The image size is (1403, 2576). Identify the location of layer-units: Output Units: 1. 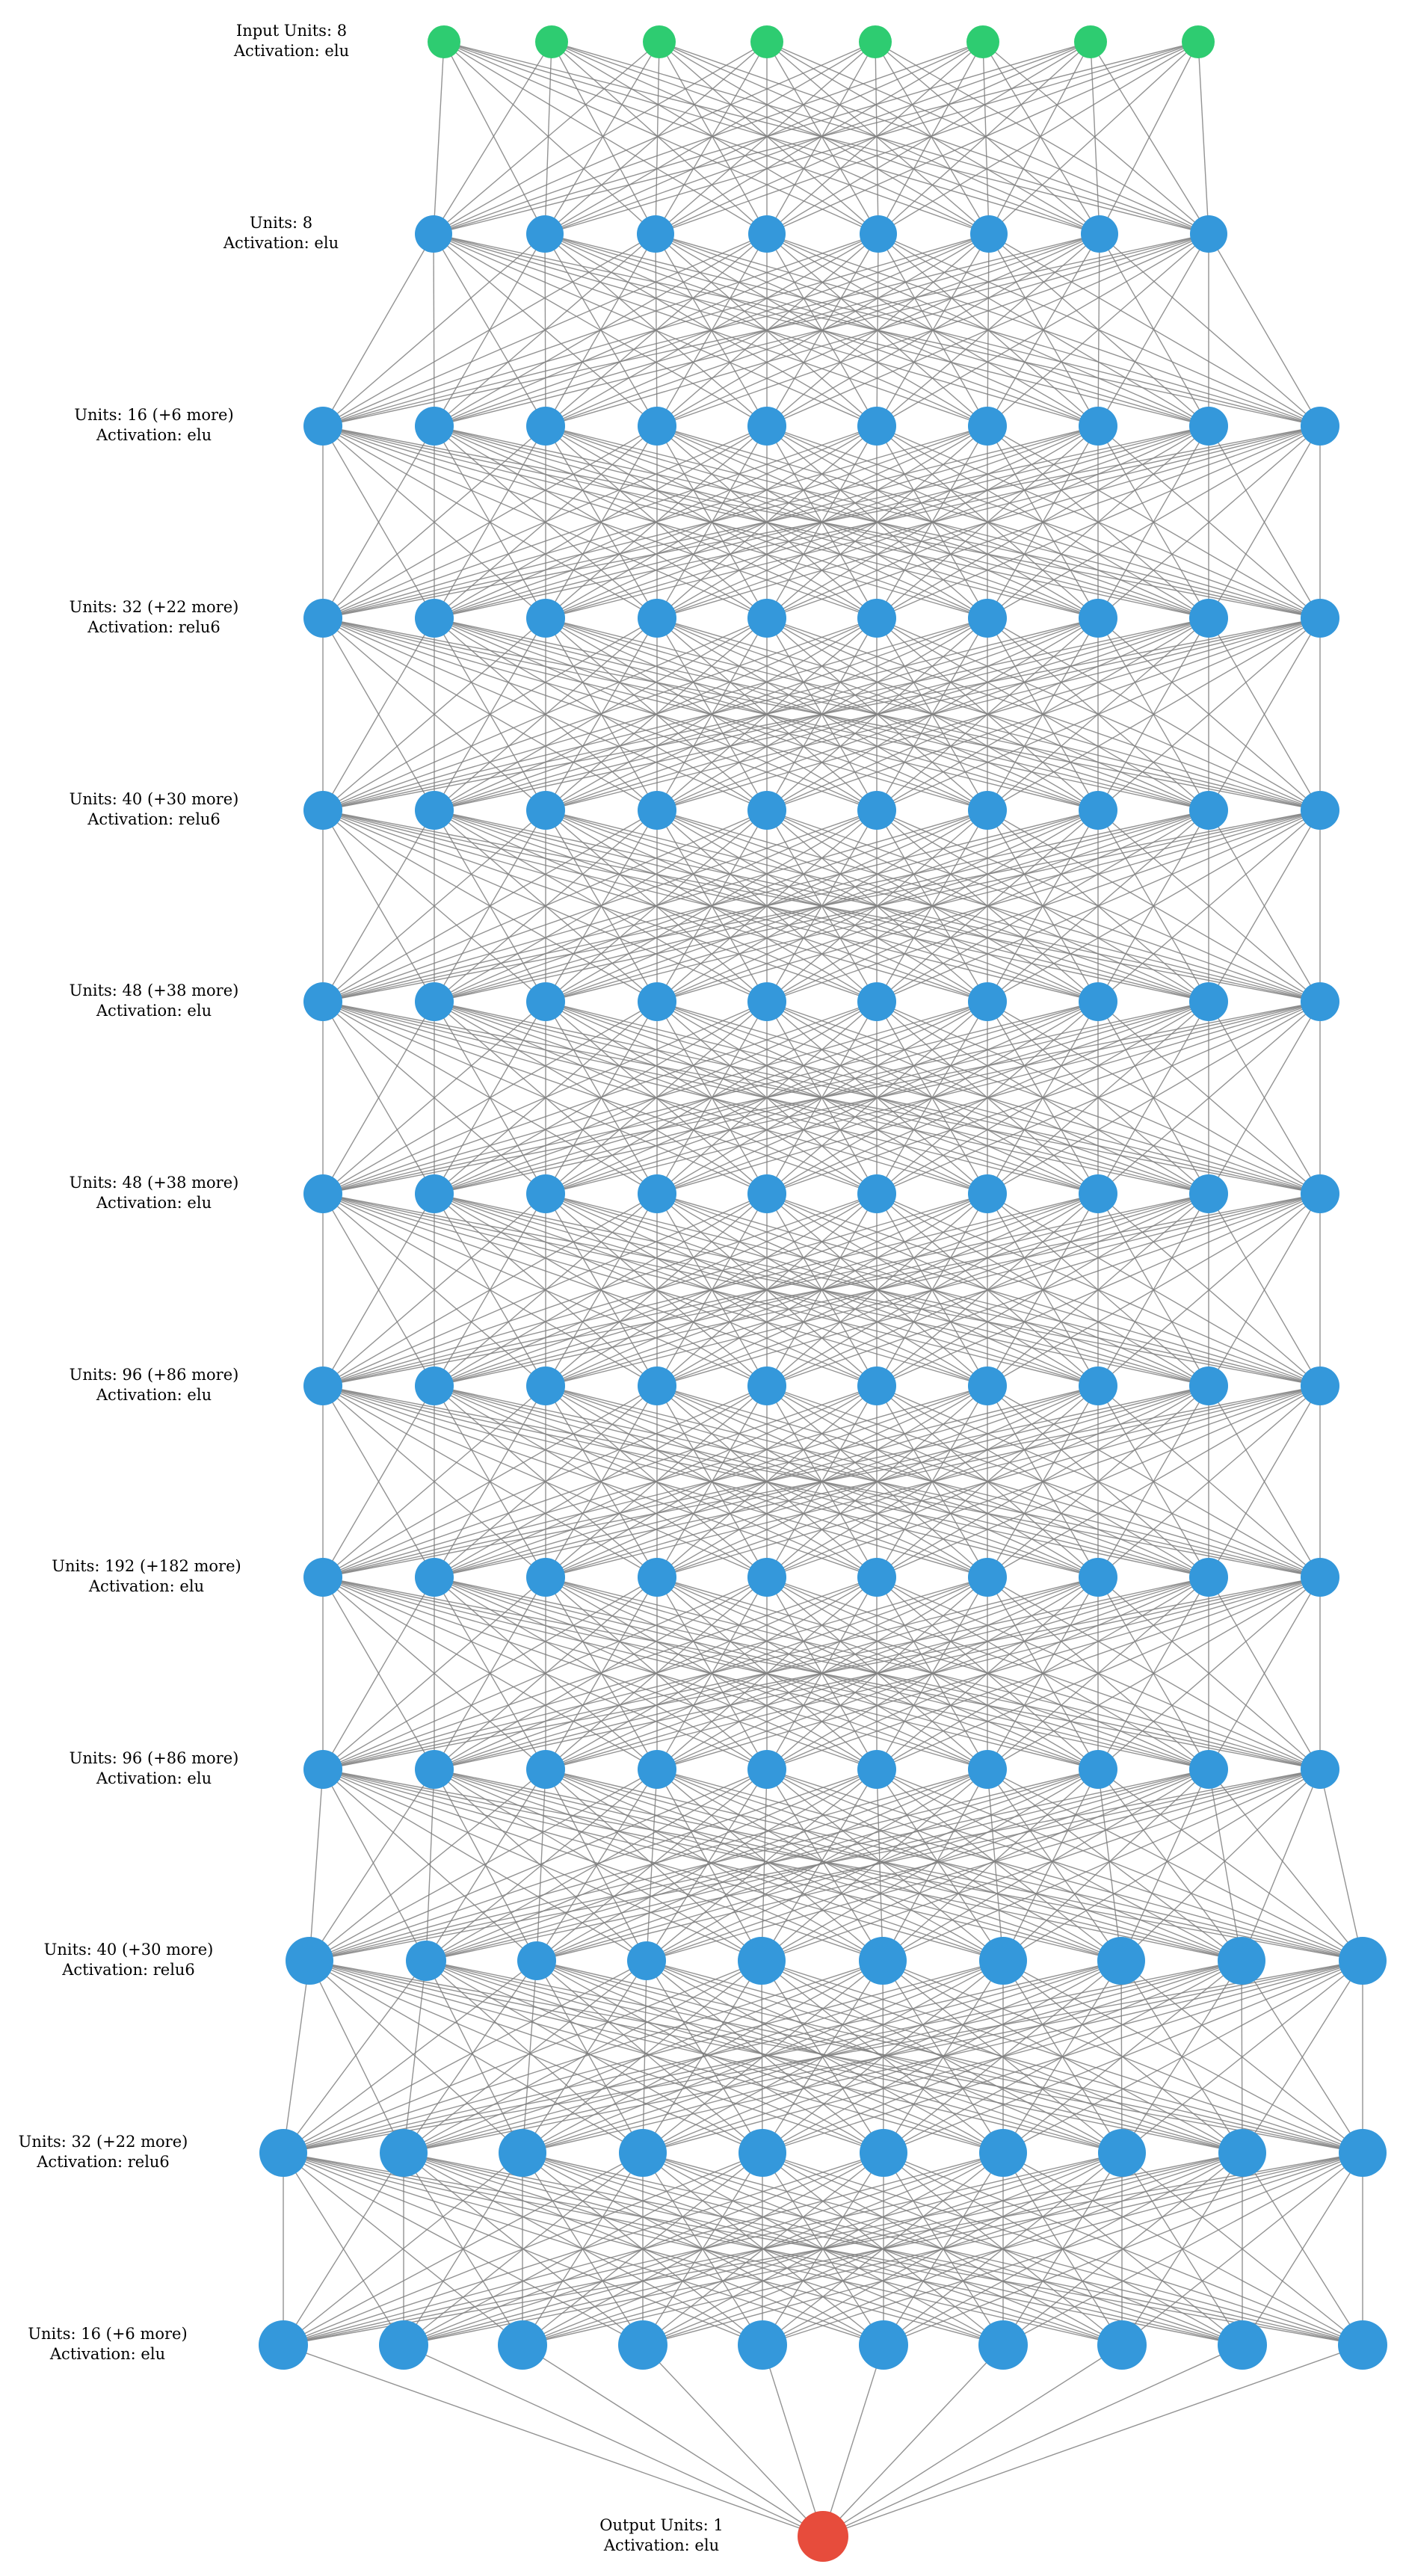
(662, 2525).